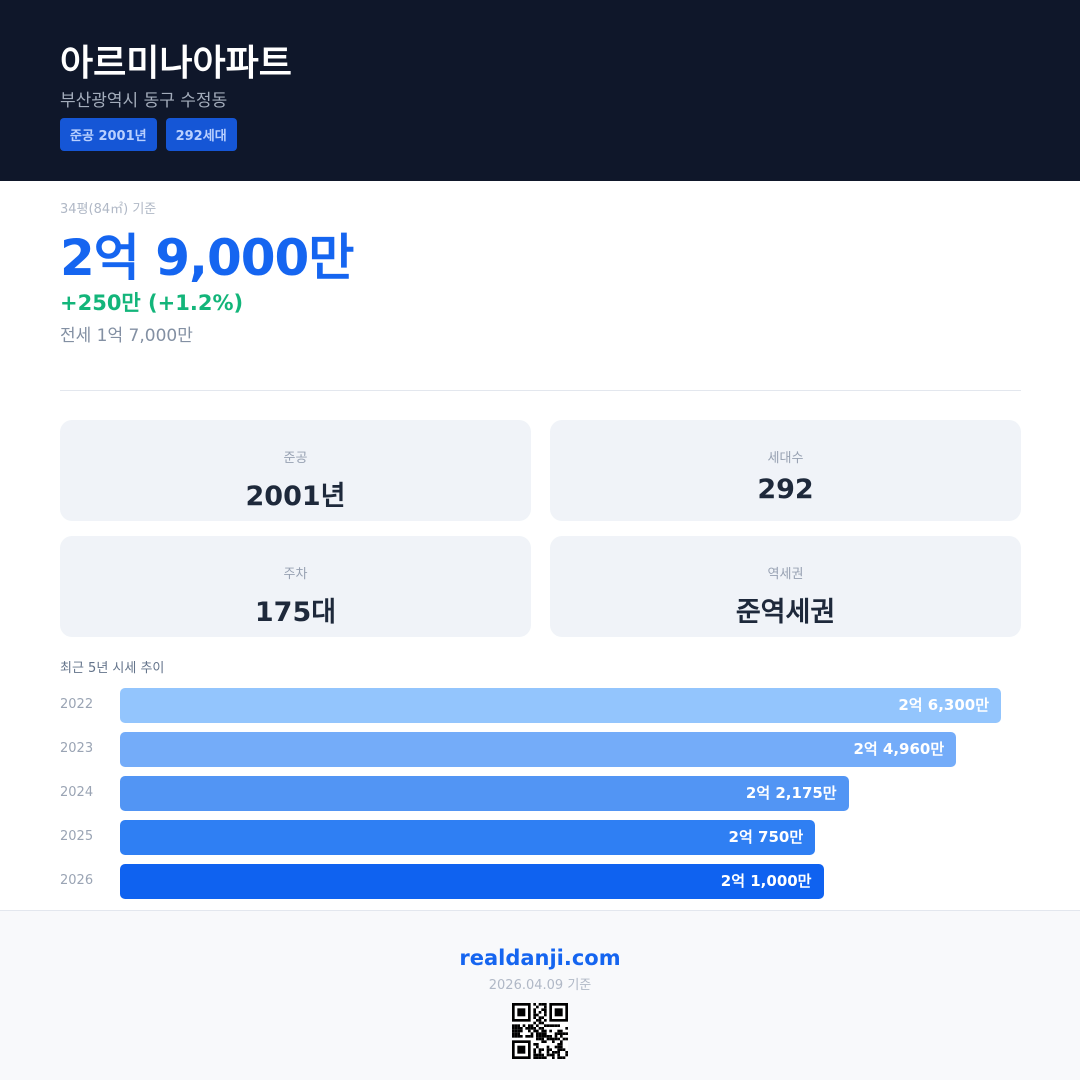 The image size is (1080, 1080). What do you see at coordinates (295, 586) in the screenshot?
I see `stat-card-parking: 주차 175대` at bounding box center [295, 586].